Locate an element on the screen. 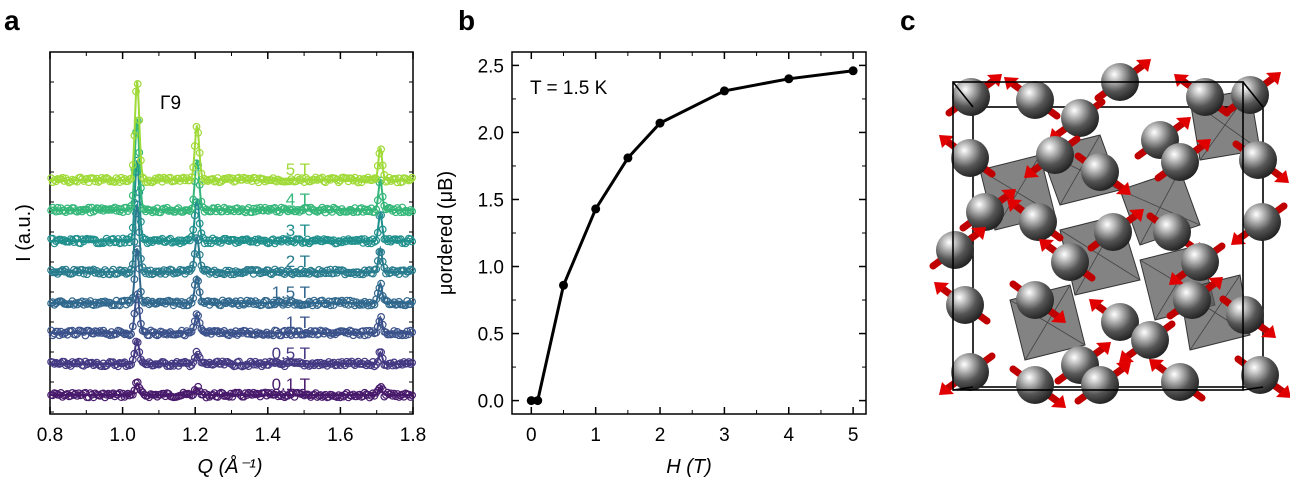 This screenshot has width=1290, height=485. panel-b-x-tick-label: 3 is located at coordinates (724, 435).